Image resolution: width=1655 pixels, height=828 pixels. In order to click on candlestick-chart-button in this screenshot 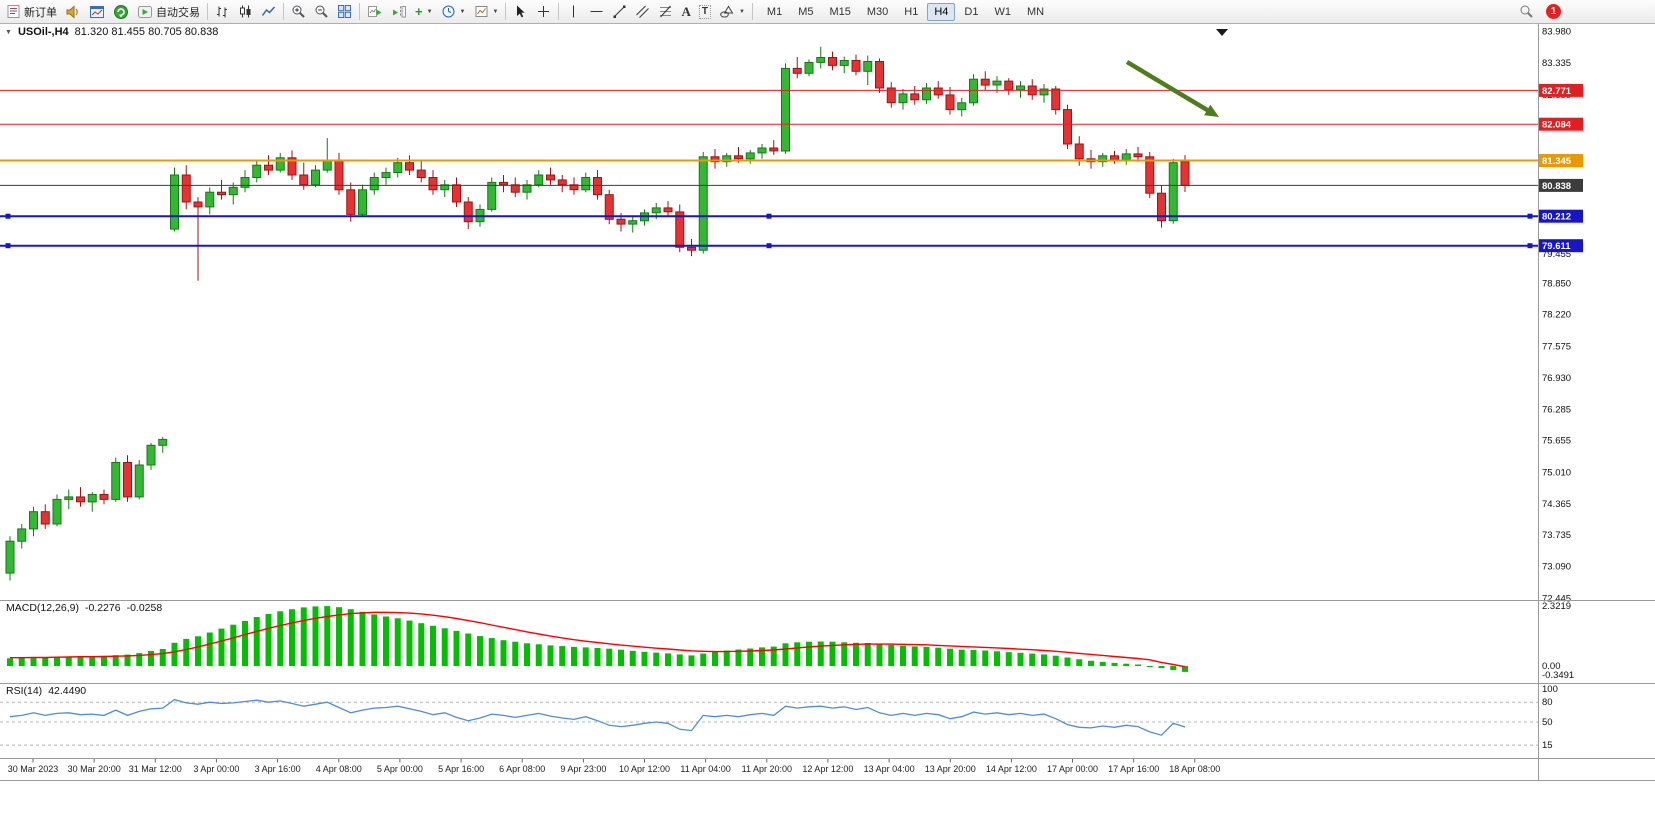, I will do `click(245, 11)`.